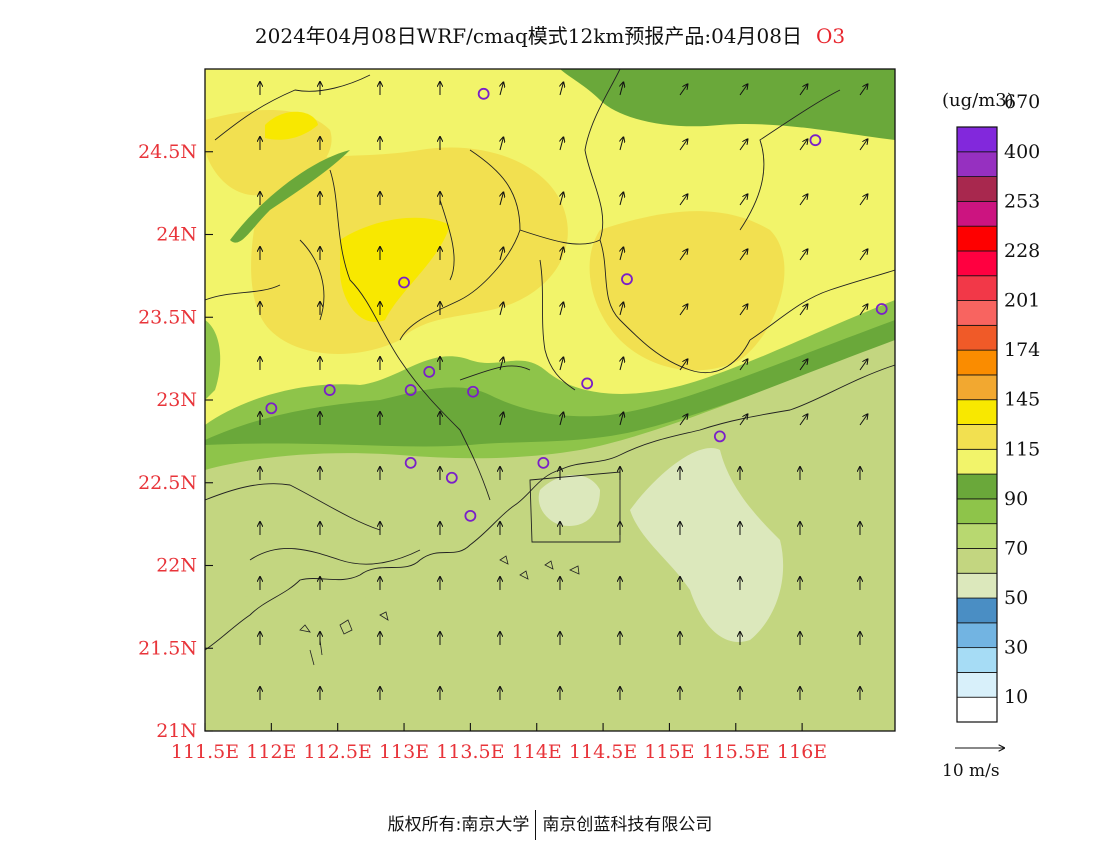 The height and width of the screenshot is (850, 1100). What do you see at coordinates (404, 752) in the screenshot?
I see `lon-tick-label: 113E` at bounding box center [404, 752].